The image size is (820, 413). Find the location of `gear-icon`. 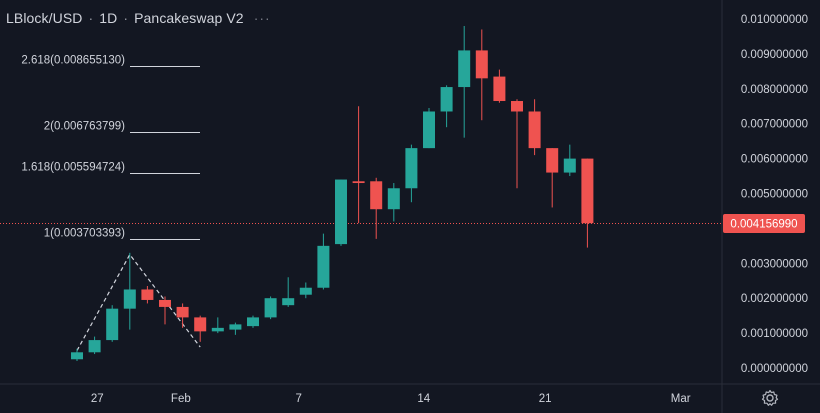

gear-icon is located at coordinates (770, 398).